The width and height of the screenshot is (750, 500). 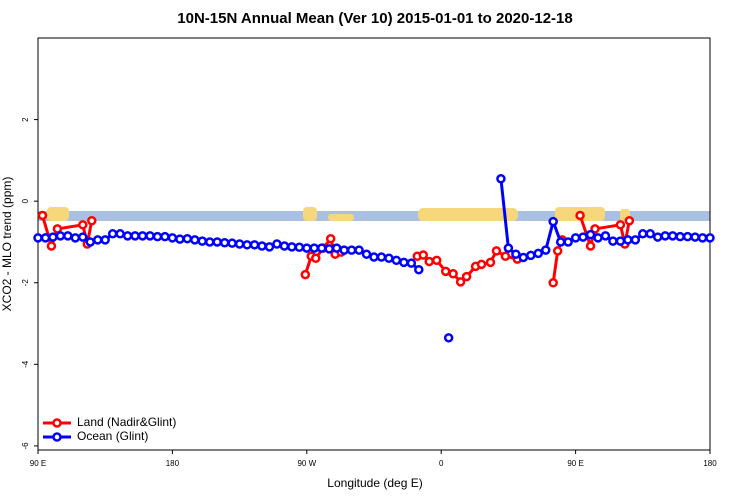 I want to click on x-tick-label: 0, so click(x=441, y=463).